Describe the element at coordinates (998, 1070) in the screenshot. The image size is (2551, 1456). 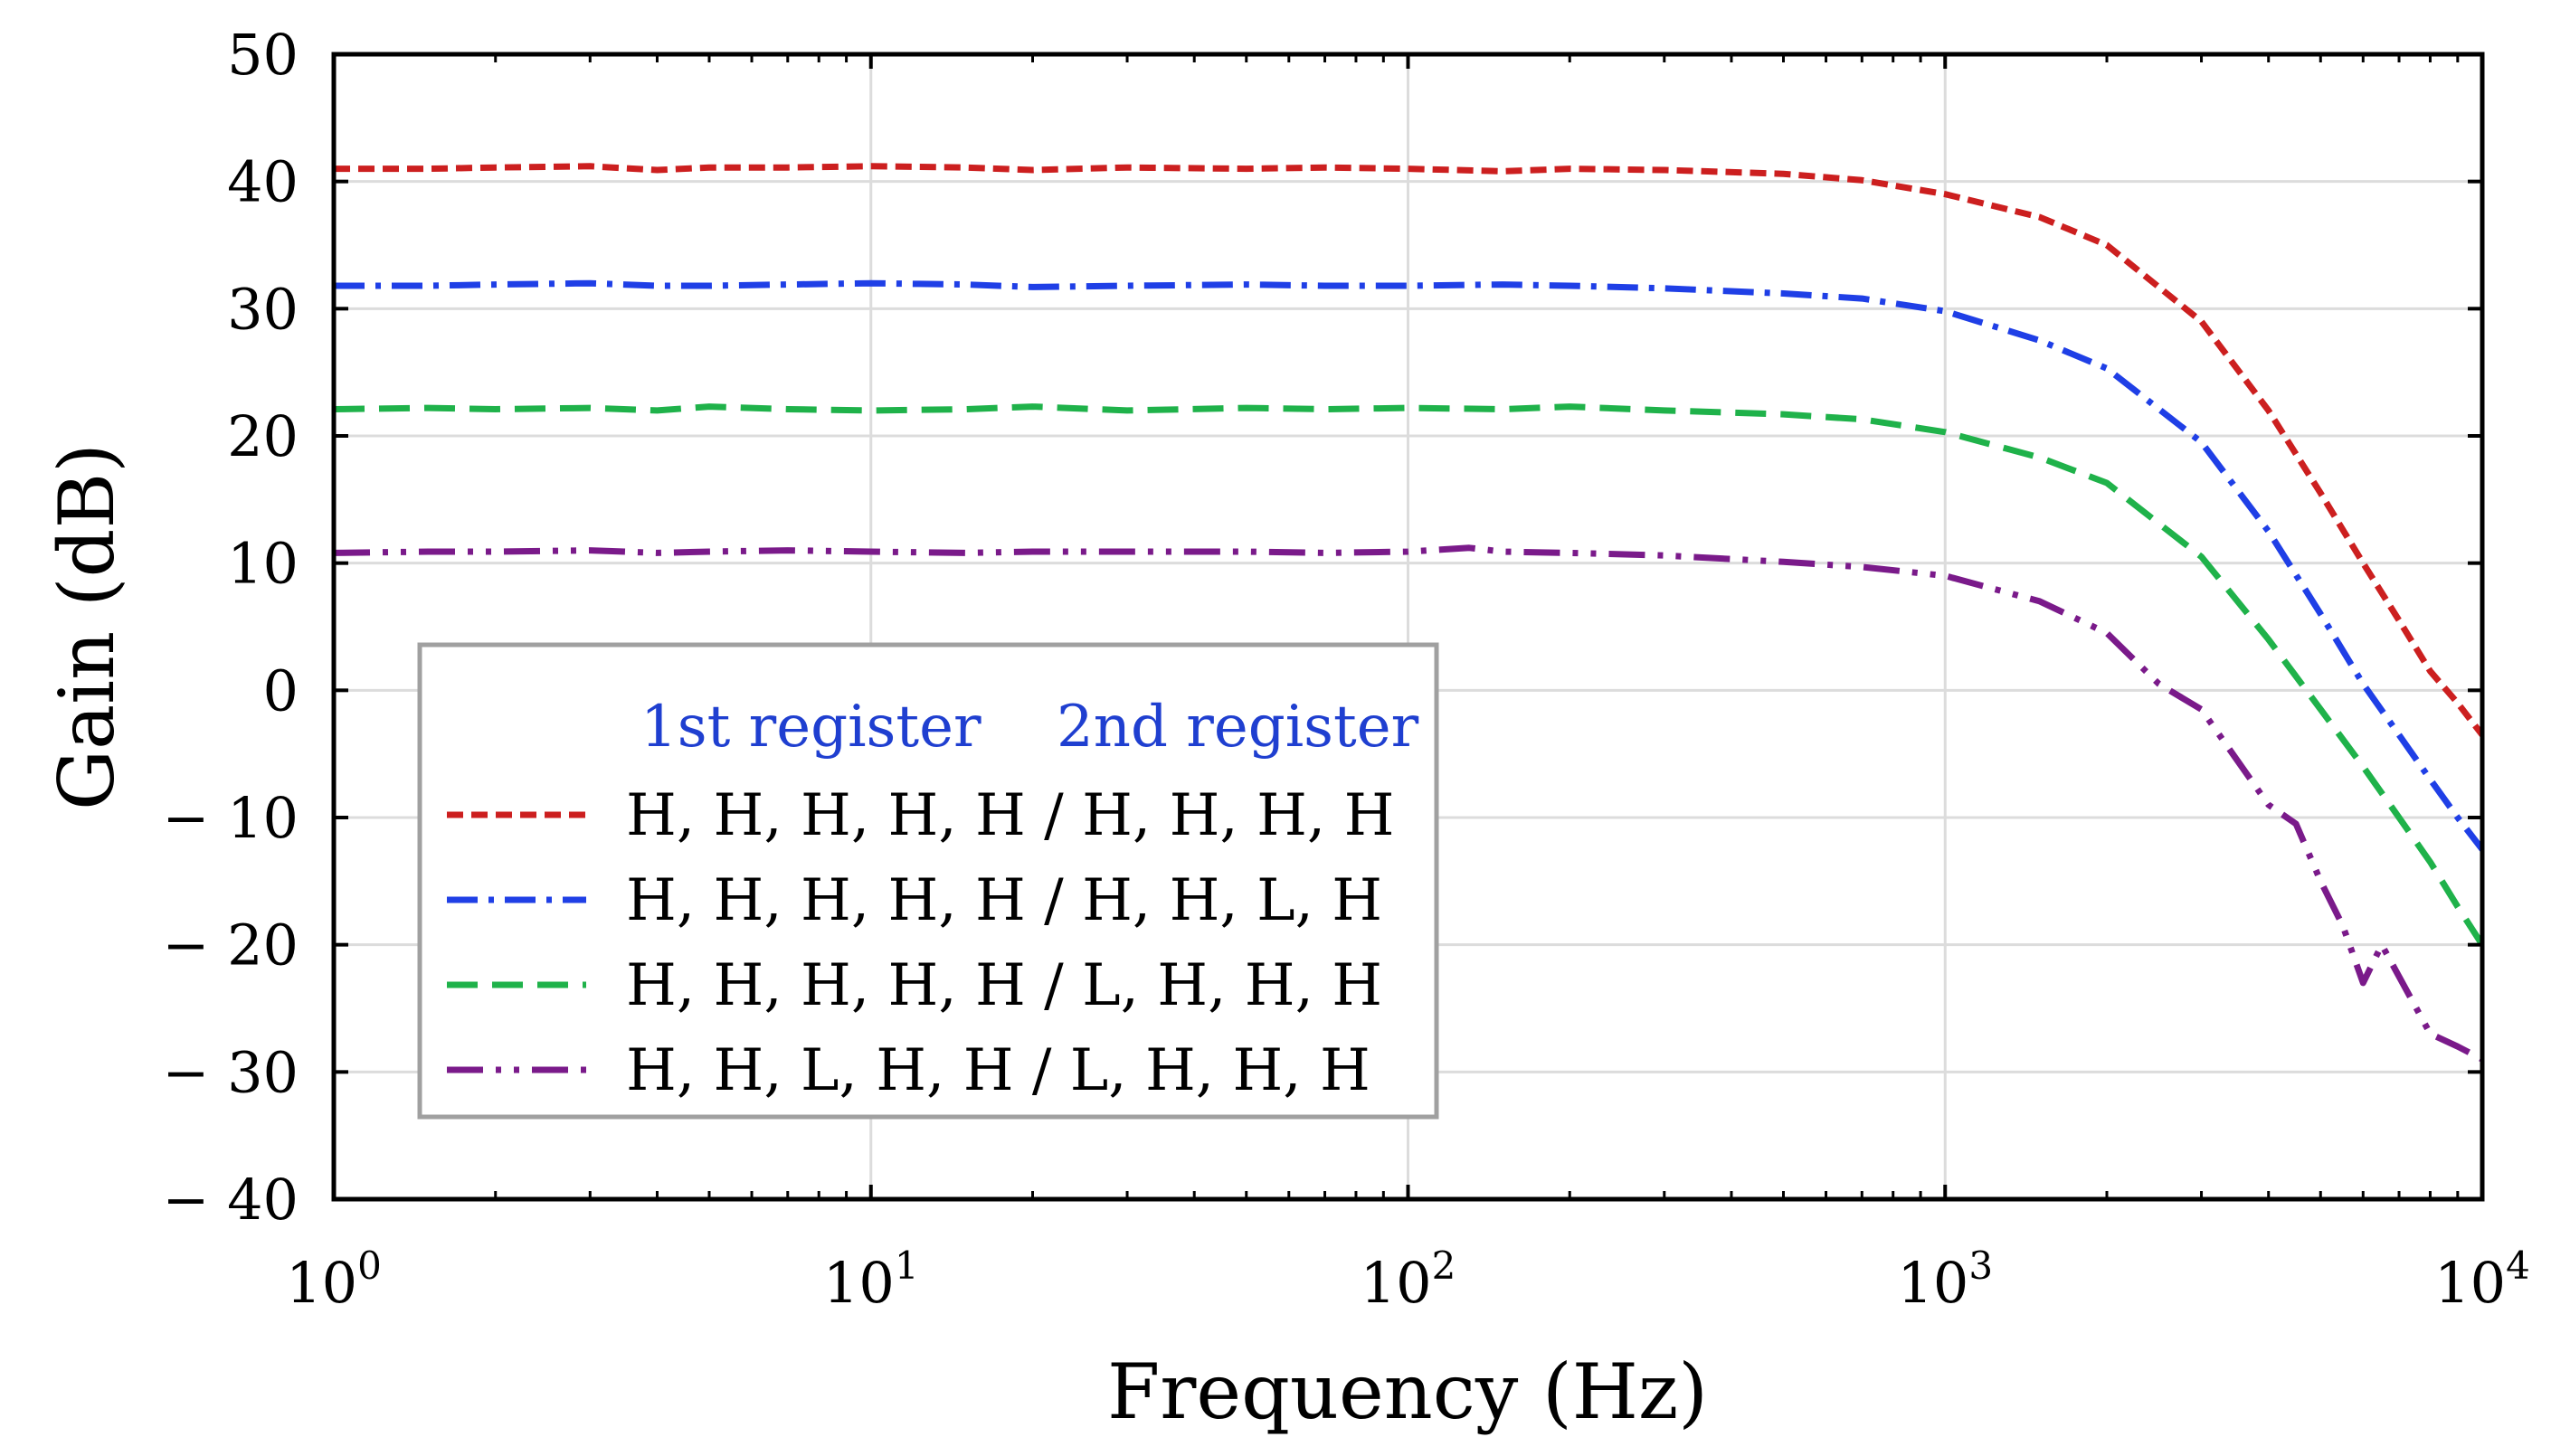
I see `legend-label-4: H, H, L, H, H / L, H, H, H` at that location.